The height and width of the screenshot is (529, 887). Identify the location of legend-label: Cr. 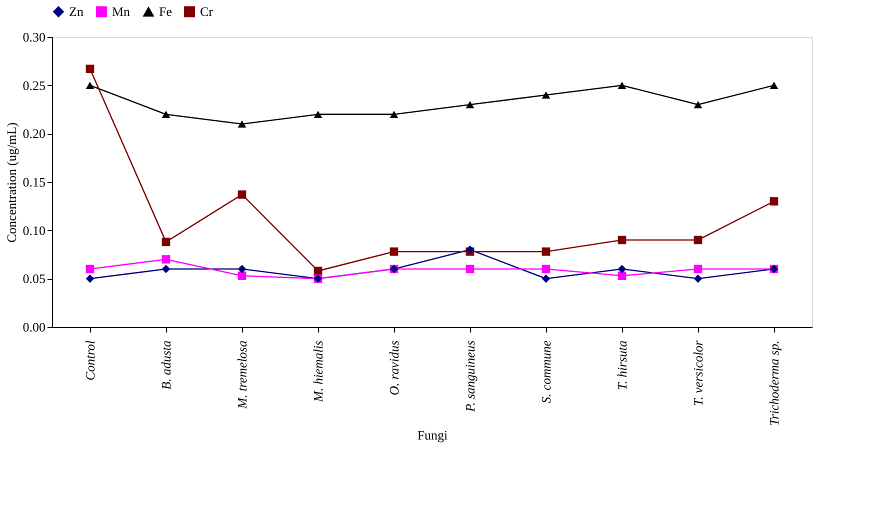
(207, 11).